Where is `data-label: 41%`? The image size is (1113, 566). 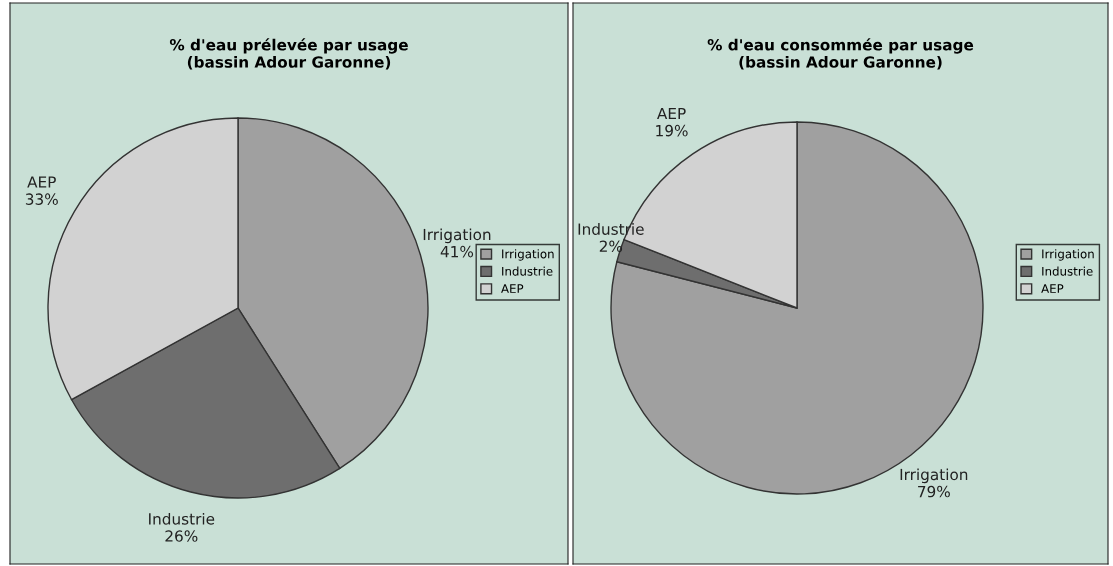
data-label: 41% is located at coordinates (457, 251).